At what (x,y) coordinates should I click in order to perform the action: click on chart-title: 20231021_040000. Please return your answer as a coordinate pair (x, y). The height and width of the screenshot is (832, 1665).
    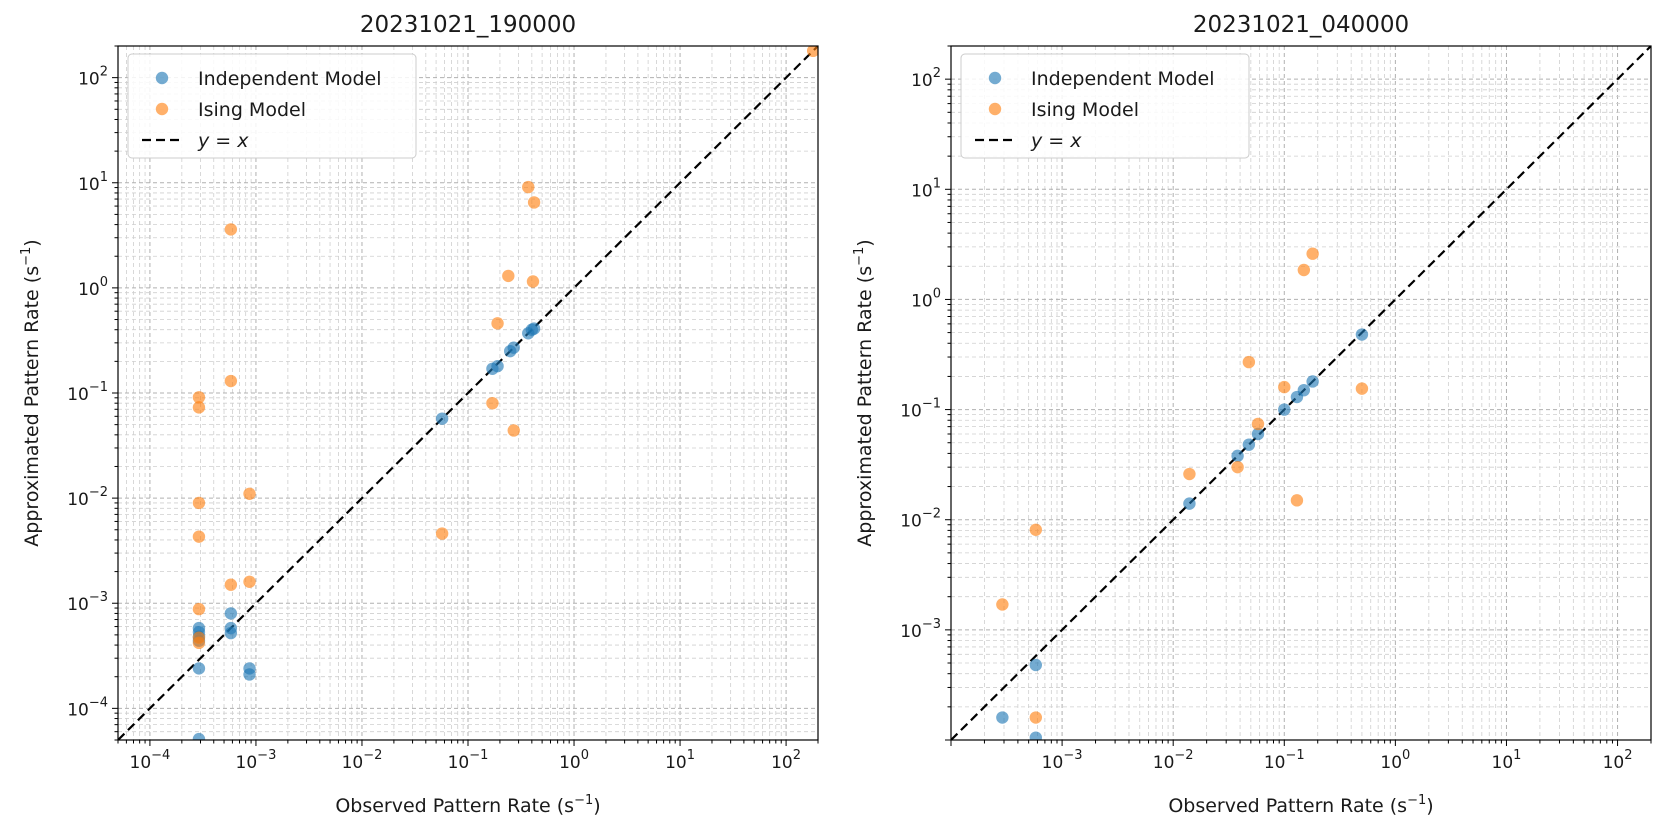
    Looking at the image, I should click on (1301, 25).